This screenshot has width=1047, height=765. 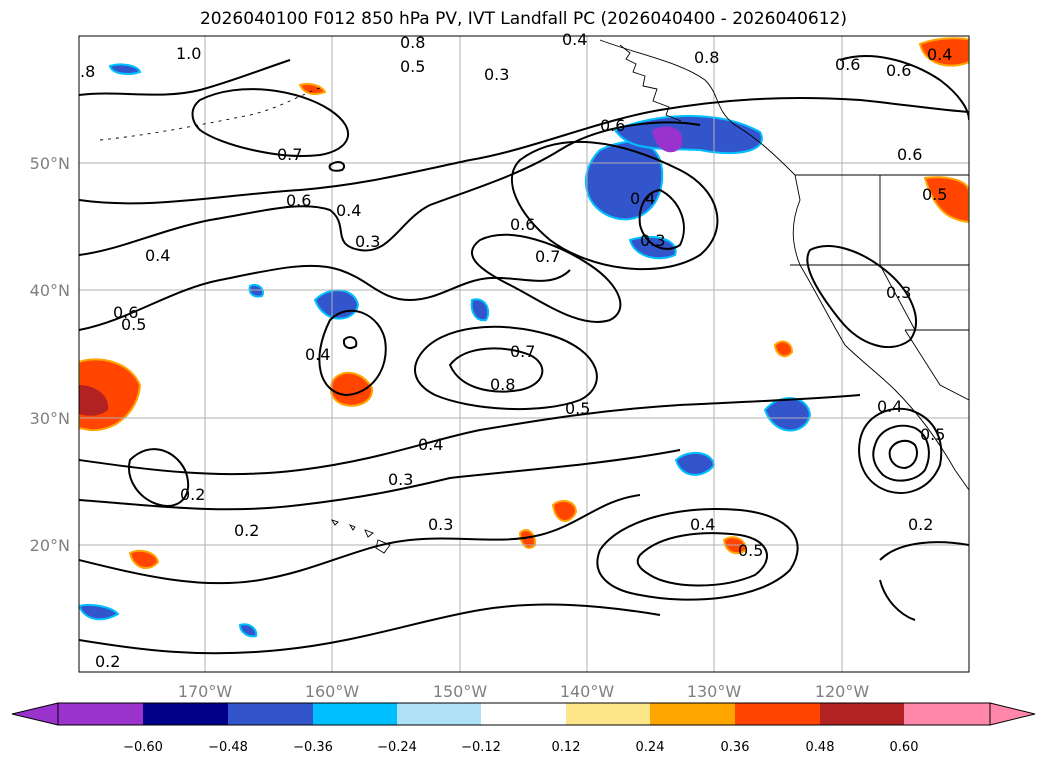 I want to click on aleutian-islands, so click(x=210, y=114).